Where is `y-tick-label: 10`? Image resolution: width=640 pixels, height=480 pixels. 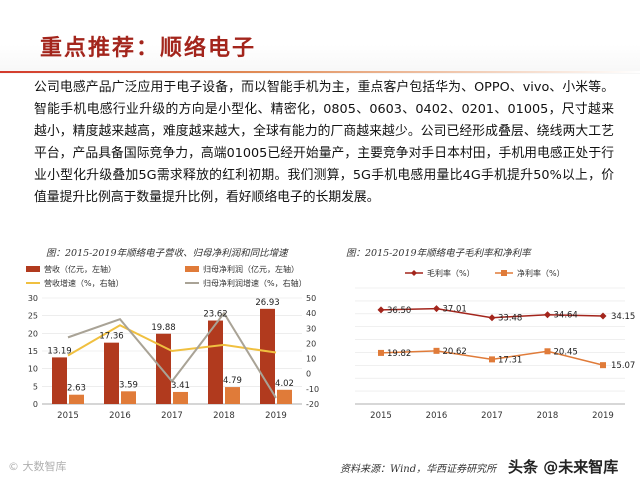 y-tick-label: 10 is located at coordinates (33, 369).